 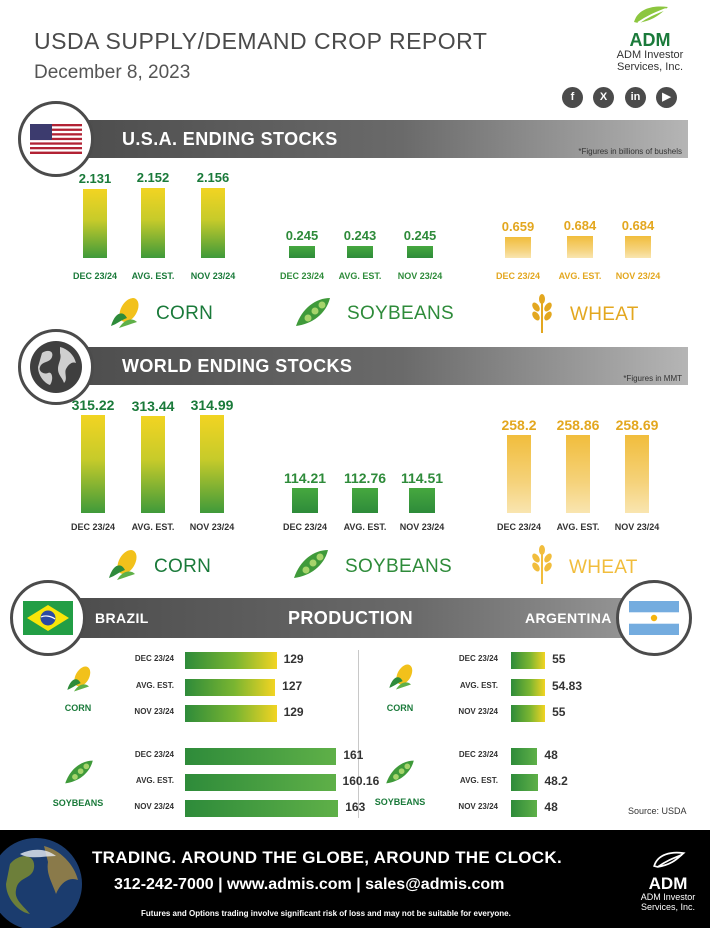 I want to click on usa-corn-category-label-0: DEC 23/24, so click(x=95, y=276).